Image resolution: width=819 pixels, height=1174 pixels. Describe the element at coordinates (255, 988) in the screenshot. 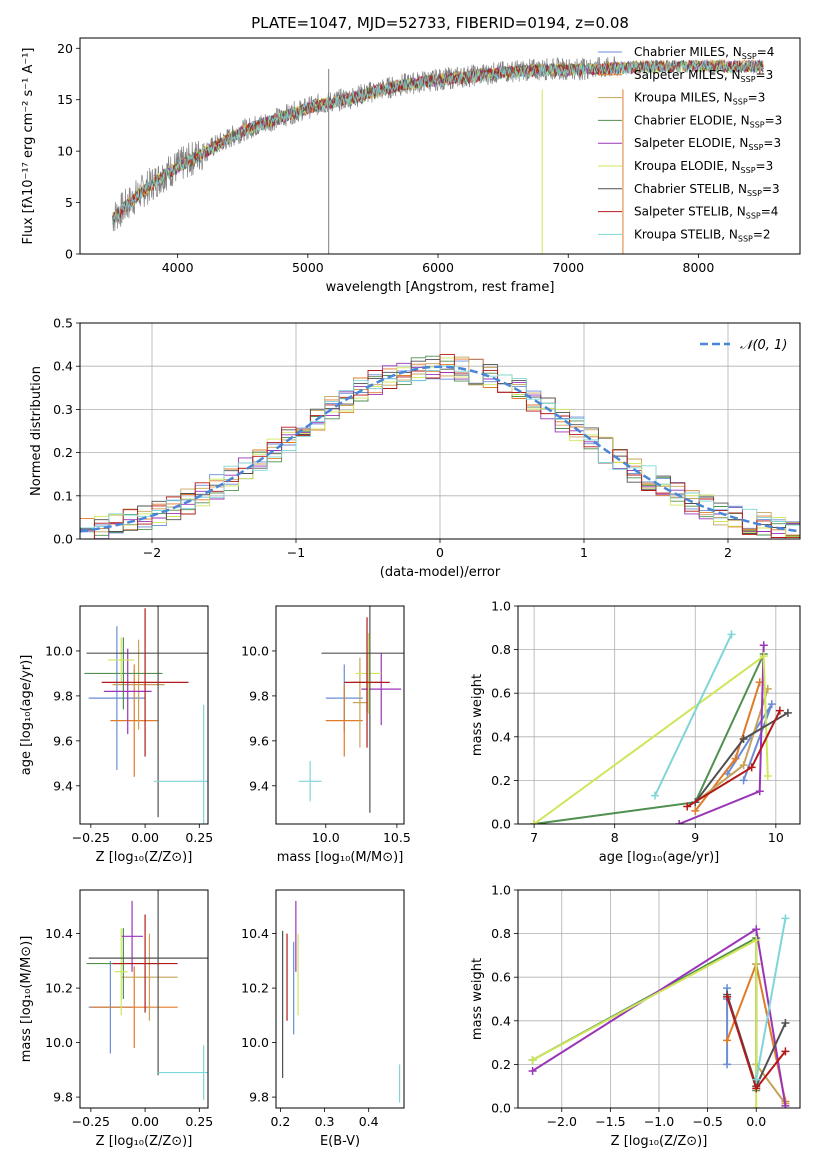

I see `y-tick-label: 10.2` at that location.